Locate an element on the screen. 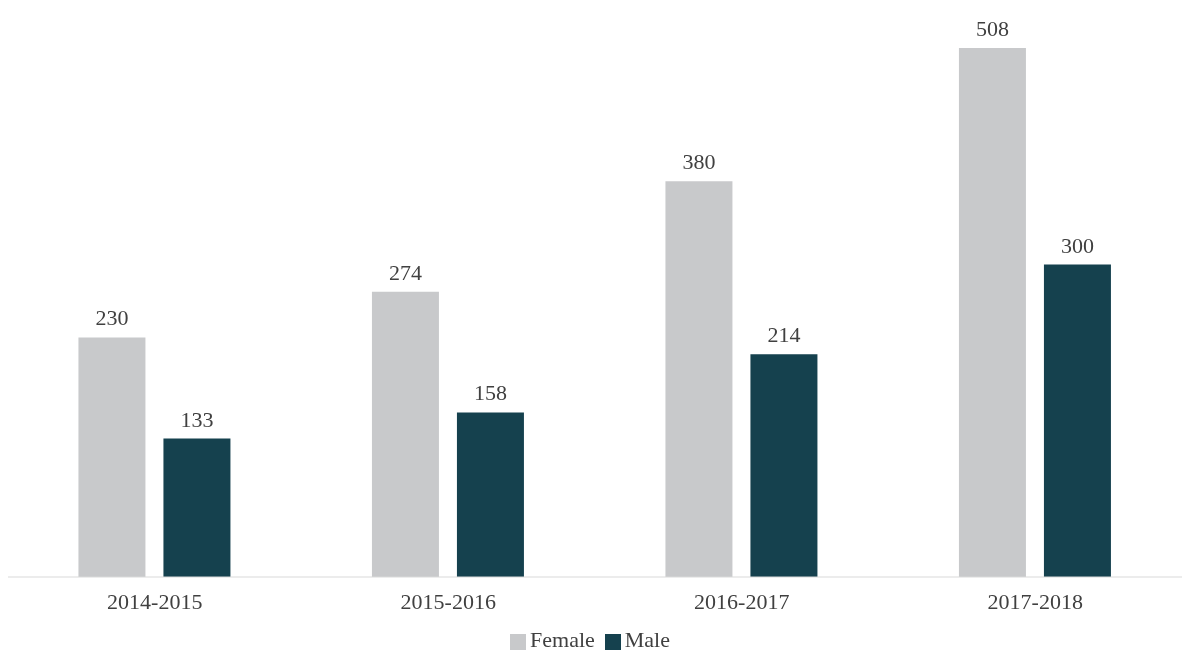 The height and width of the screenshot is (665, 1190). x-tick-label: 2014-2015 is located at coordinates (155, 601).